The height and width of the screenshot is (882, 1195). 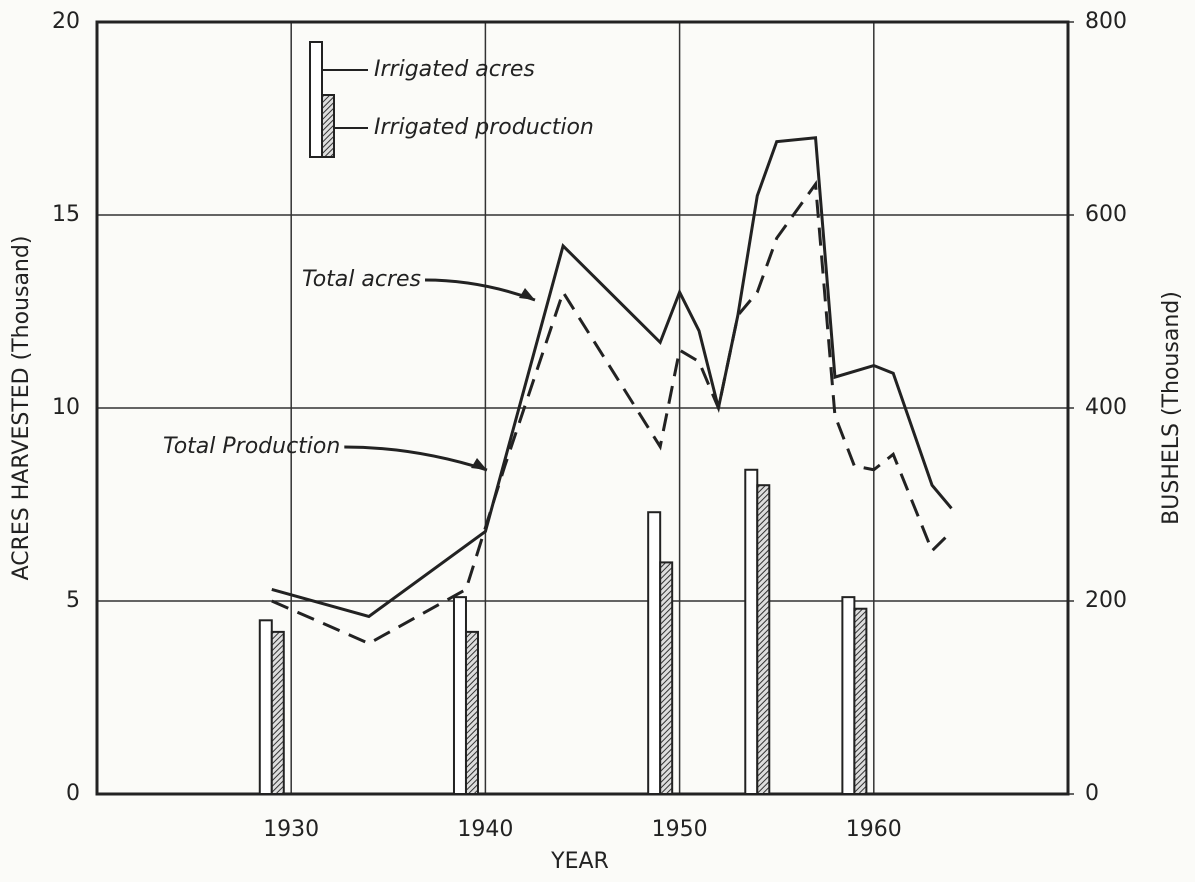 I want to click on y2-axis-label: BUSHELS (Thousand), so click(x=1171, y=408).